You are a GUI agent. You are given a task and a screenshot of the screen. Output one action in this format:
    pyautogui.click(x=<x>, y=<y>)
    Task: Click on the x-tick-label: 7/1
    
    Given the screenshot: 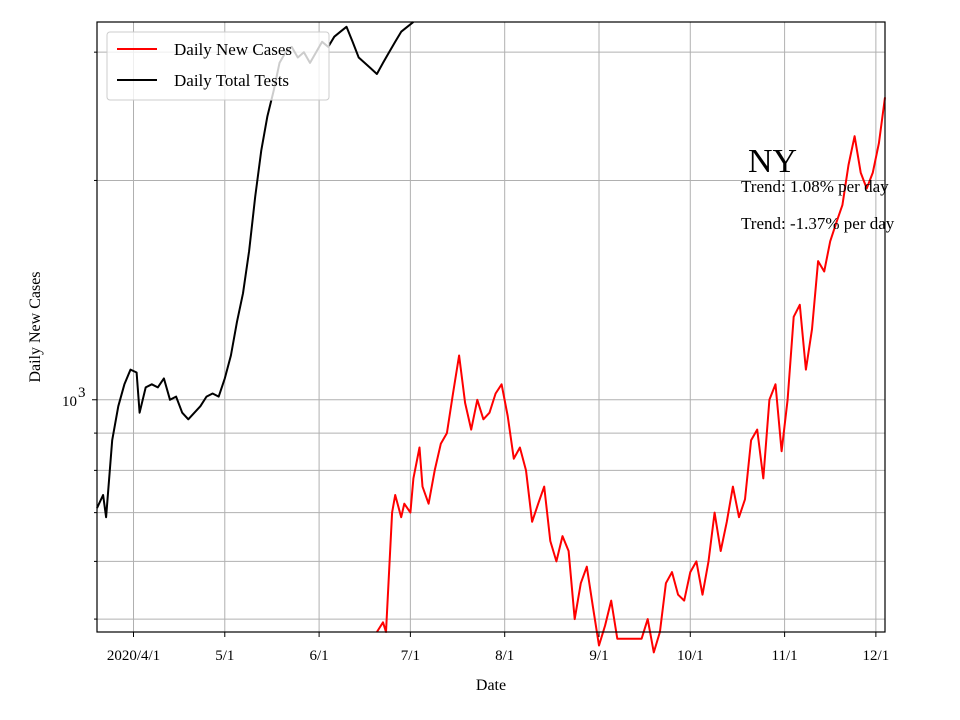 What is the action you would take?
    pyautogui.click(x=410, y=656)
    